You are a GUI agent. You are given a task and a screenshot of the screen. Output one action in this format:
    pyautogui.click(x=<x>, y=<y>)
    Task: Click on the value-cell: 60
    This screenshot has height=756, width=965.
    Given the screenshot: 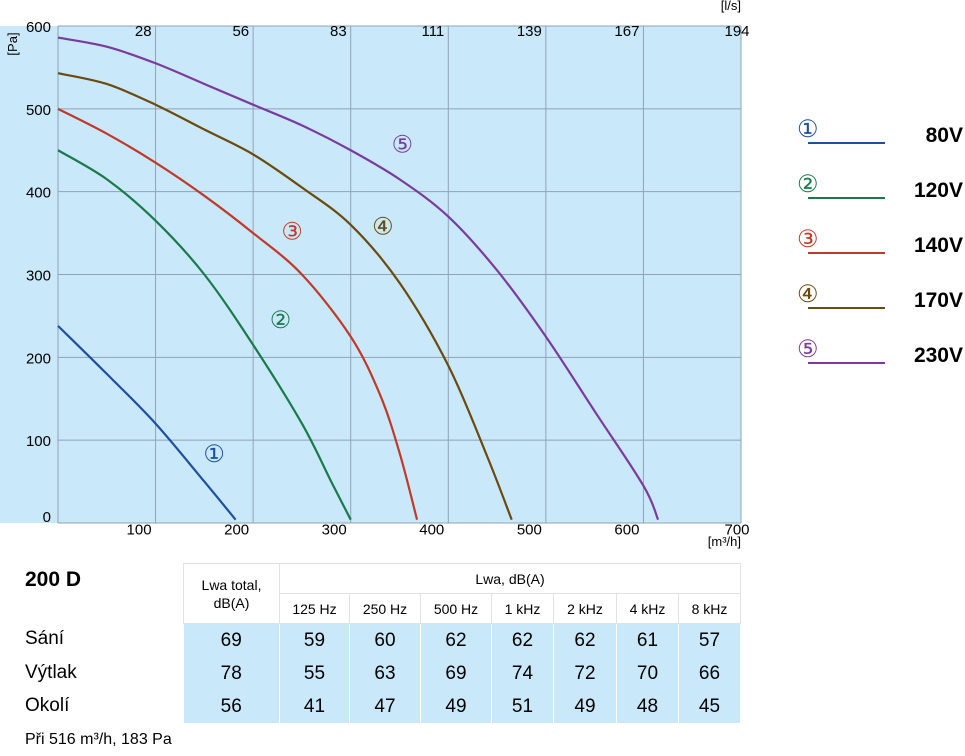 What is the action you would take?
    pyautogui.click(x=385, y=640)
    